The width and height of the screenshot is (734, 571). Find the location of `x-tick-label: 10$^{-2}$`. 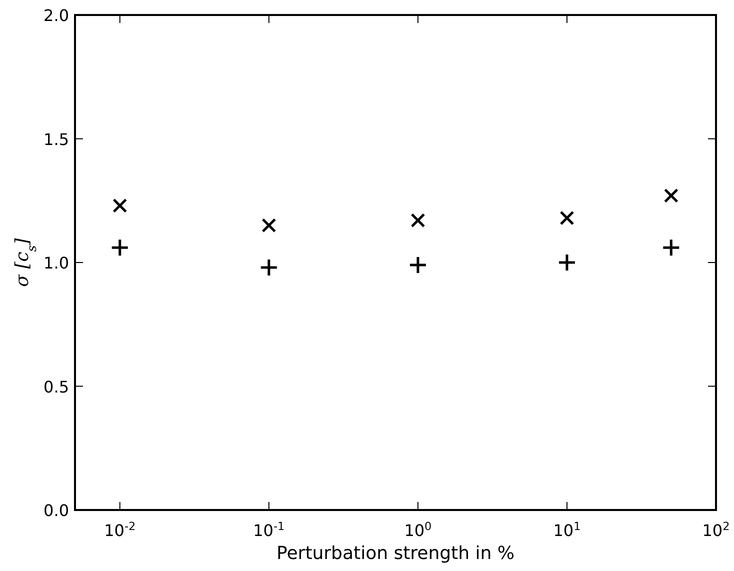

x-tick-label: 10$^{-2}$ is located at coordinates (120, 530).